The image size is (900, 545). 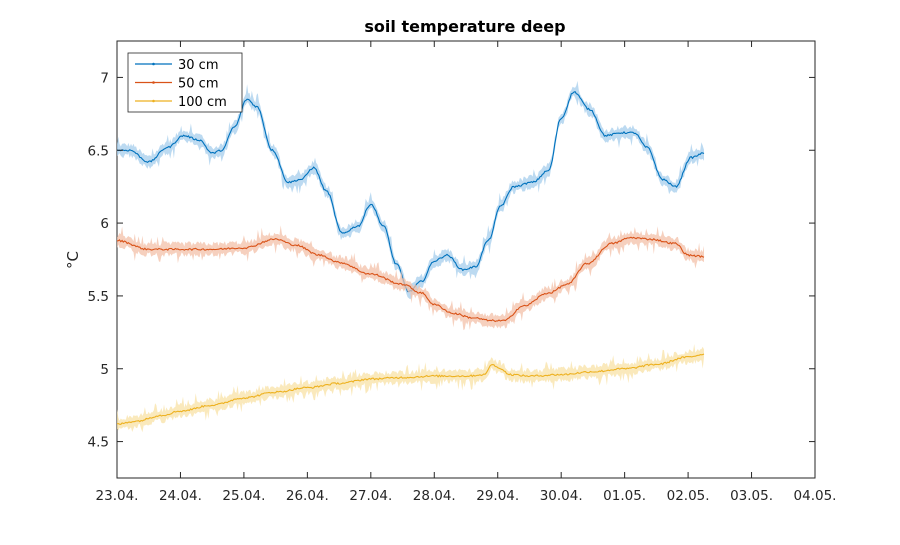 What do you see at coordinates (198, 84) in the screenshot?
I see `legend-label: 50 cm` at bounding box center [198, 84].